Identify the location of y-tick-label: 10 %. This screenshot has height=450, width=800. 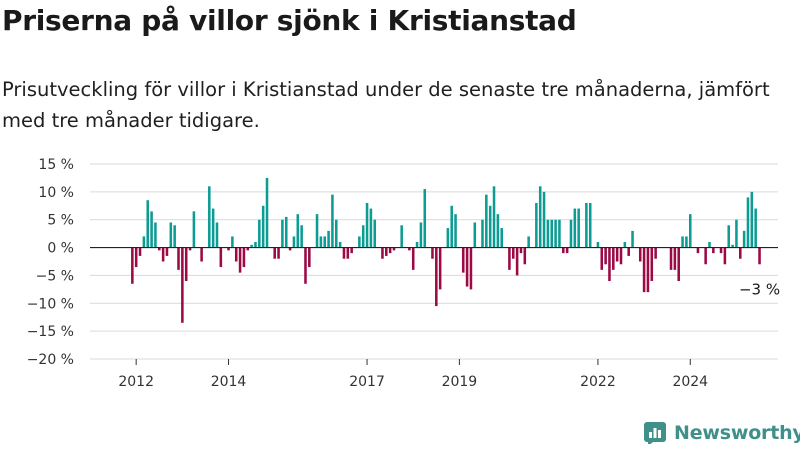
(56, 193).